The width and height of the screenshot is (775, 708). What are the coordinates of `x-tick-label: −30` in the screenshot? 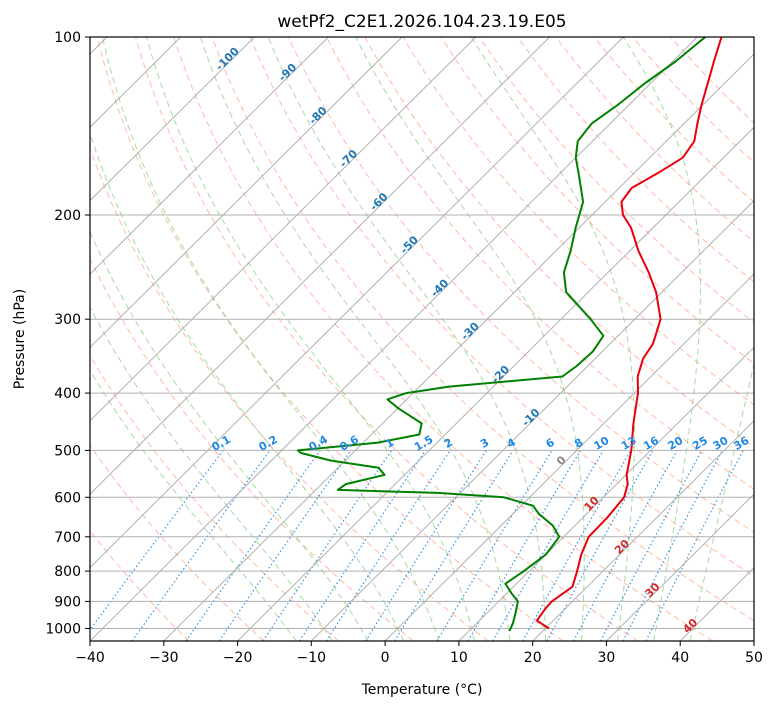 It's located at (164, 658).